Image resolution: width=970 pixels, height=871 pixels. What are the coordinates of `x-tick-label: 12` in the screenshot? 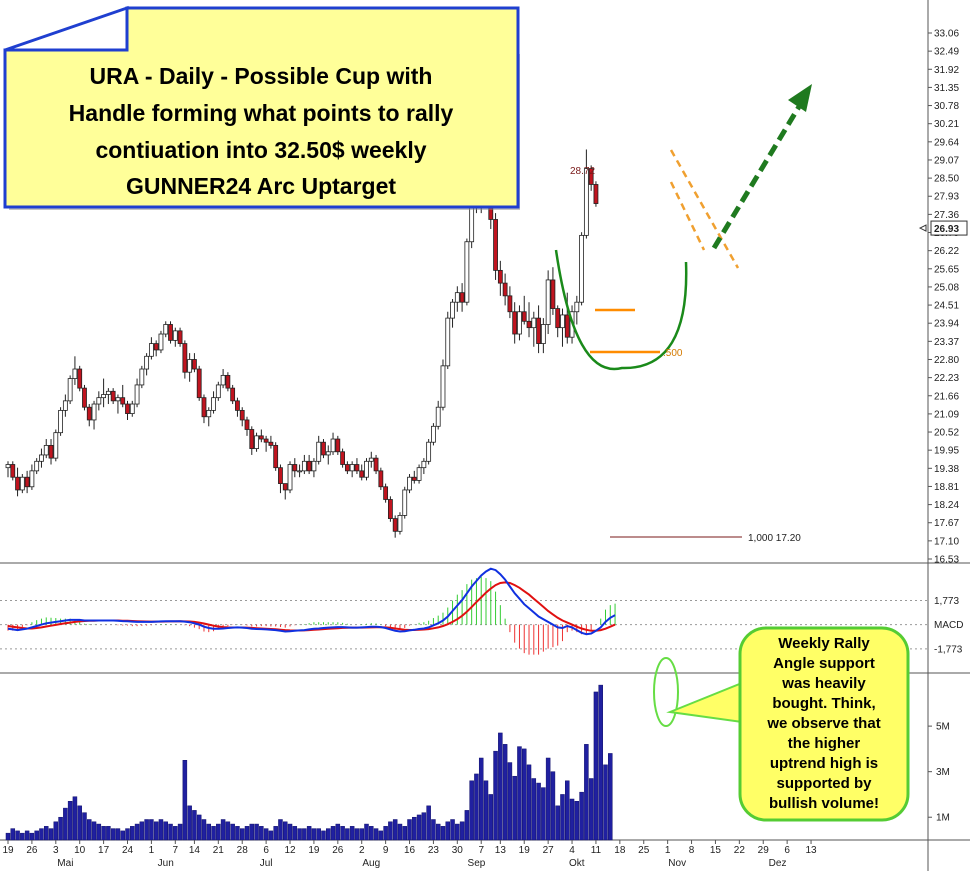 It's located at (290, 850).